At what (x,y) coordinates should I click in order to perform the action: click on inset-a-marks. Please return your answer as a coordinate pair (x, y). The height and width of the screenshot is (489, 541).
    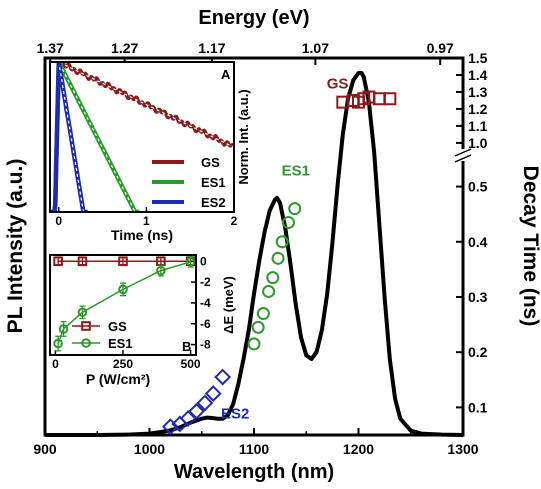
    Looking at the image, I should click on (142, 137).